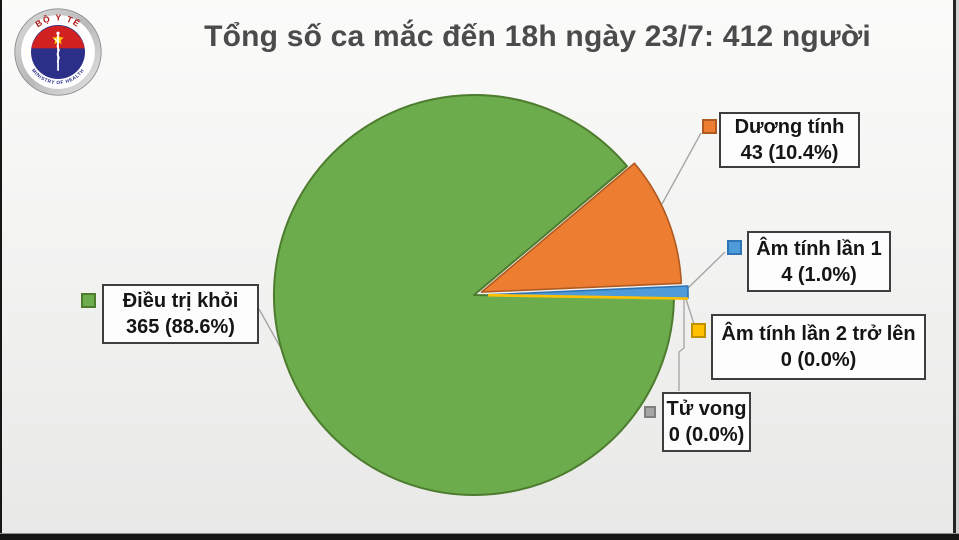 Image resolution: width=959 pixels, height=540 pixels. Describe the element at coordinates (650, 412) in the screenshot. I see `legend-marker-tu-vong` at that location.